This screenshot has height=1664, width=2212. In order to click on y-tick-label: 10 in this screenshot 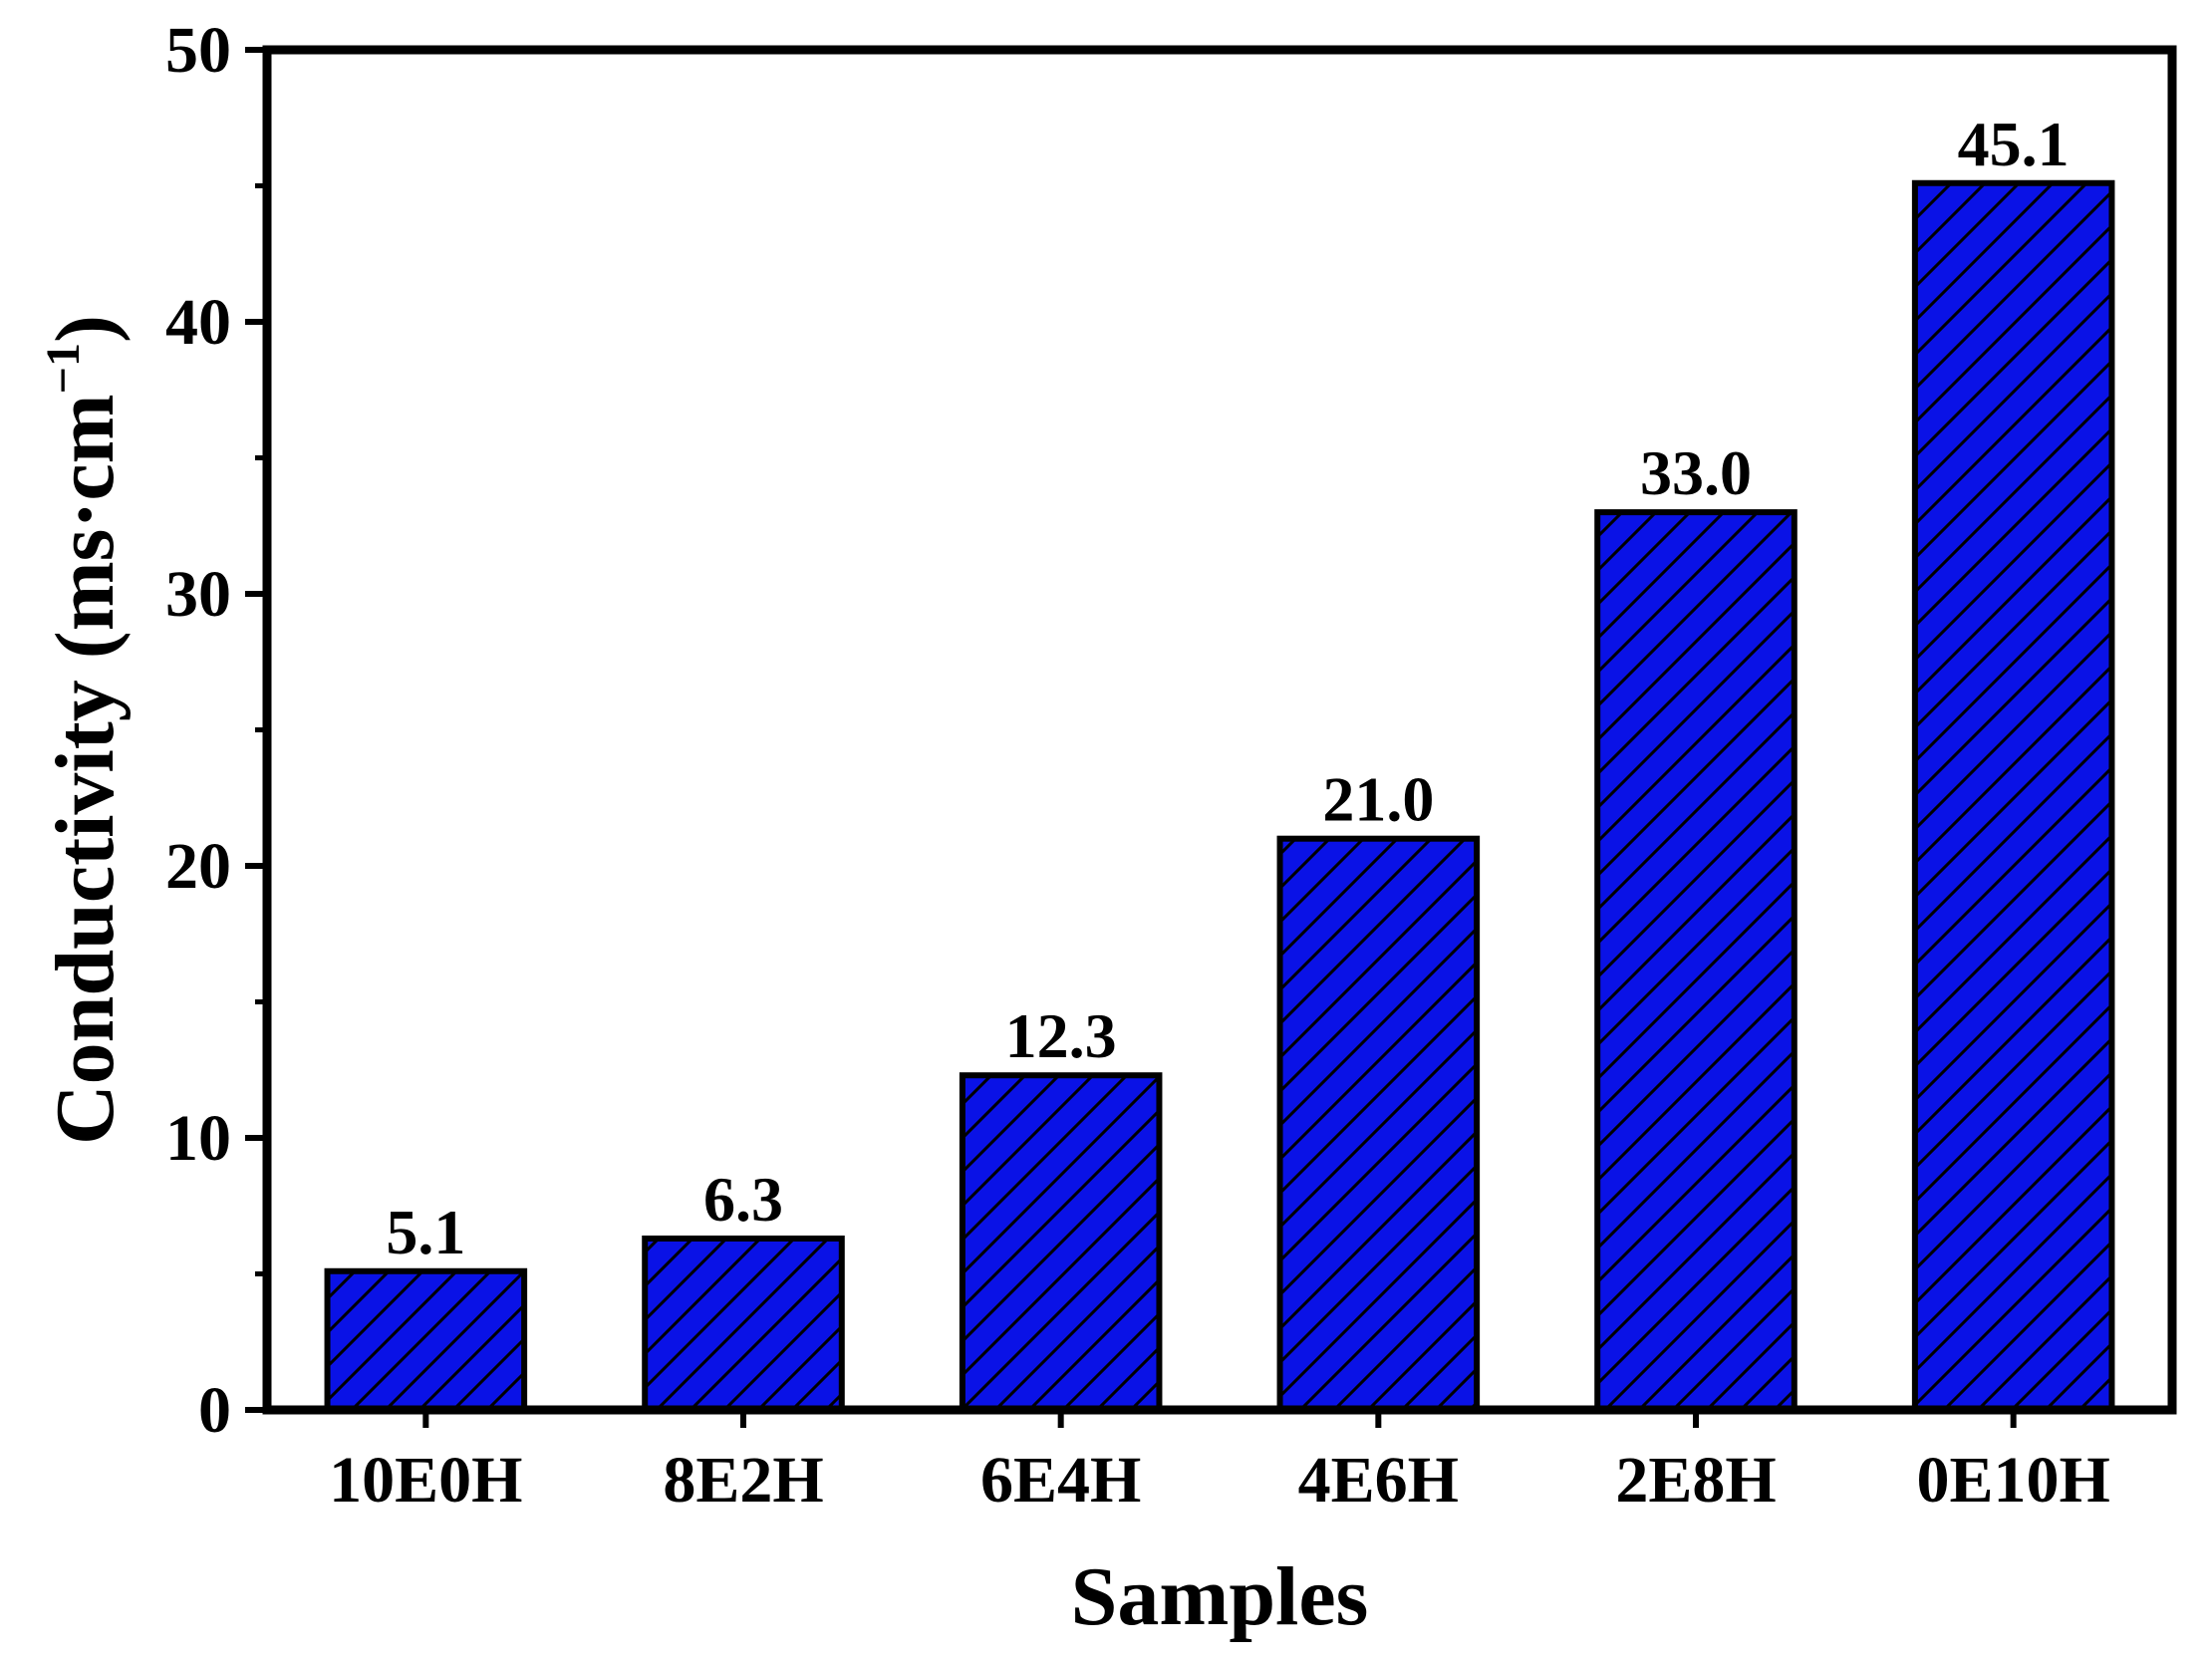, I will do `click(198, 1138)`.